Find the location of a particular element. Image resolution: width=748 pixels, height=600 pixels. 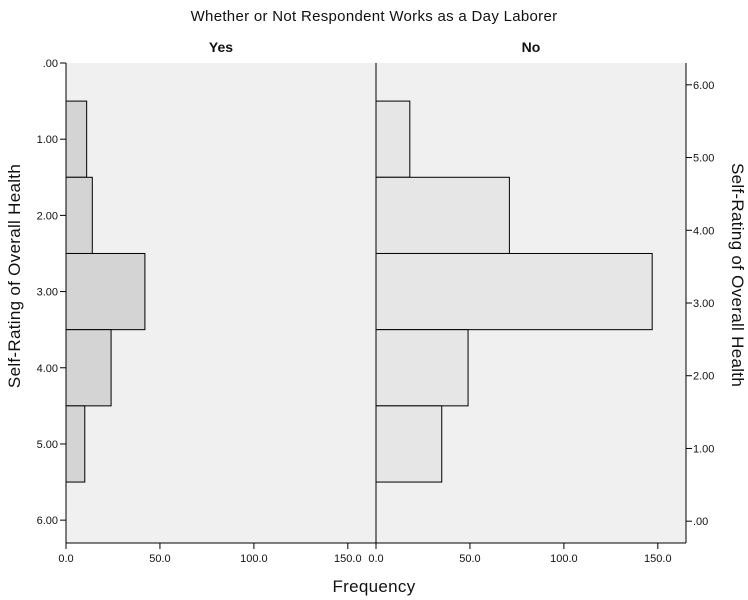

y-tick-label-right: 3.00 is located at coordinates (703, 304).